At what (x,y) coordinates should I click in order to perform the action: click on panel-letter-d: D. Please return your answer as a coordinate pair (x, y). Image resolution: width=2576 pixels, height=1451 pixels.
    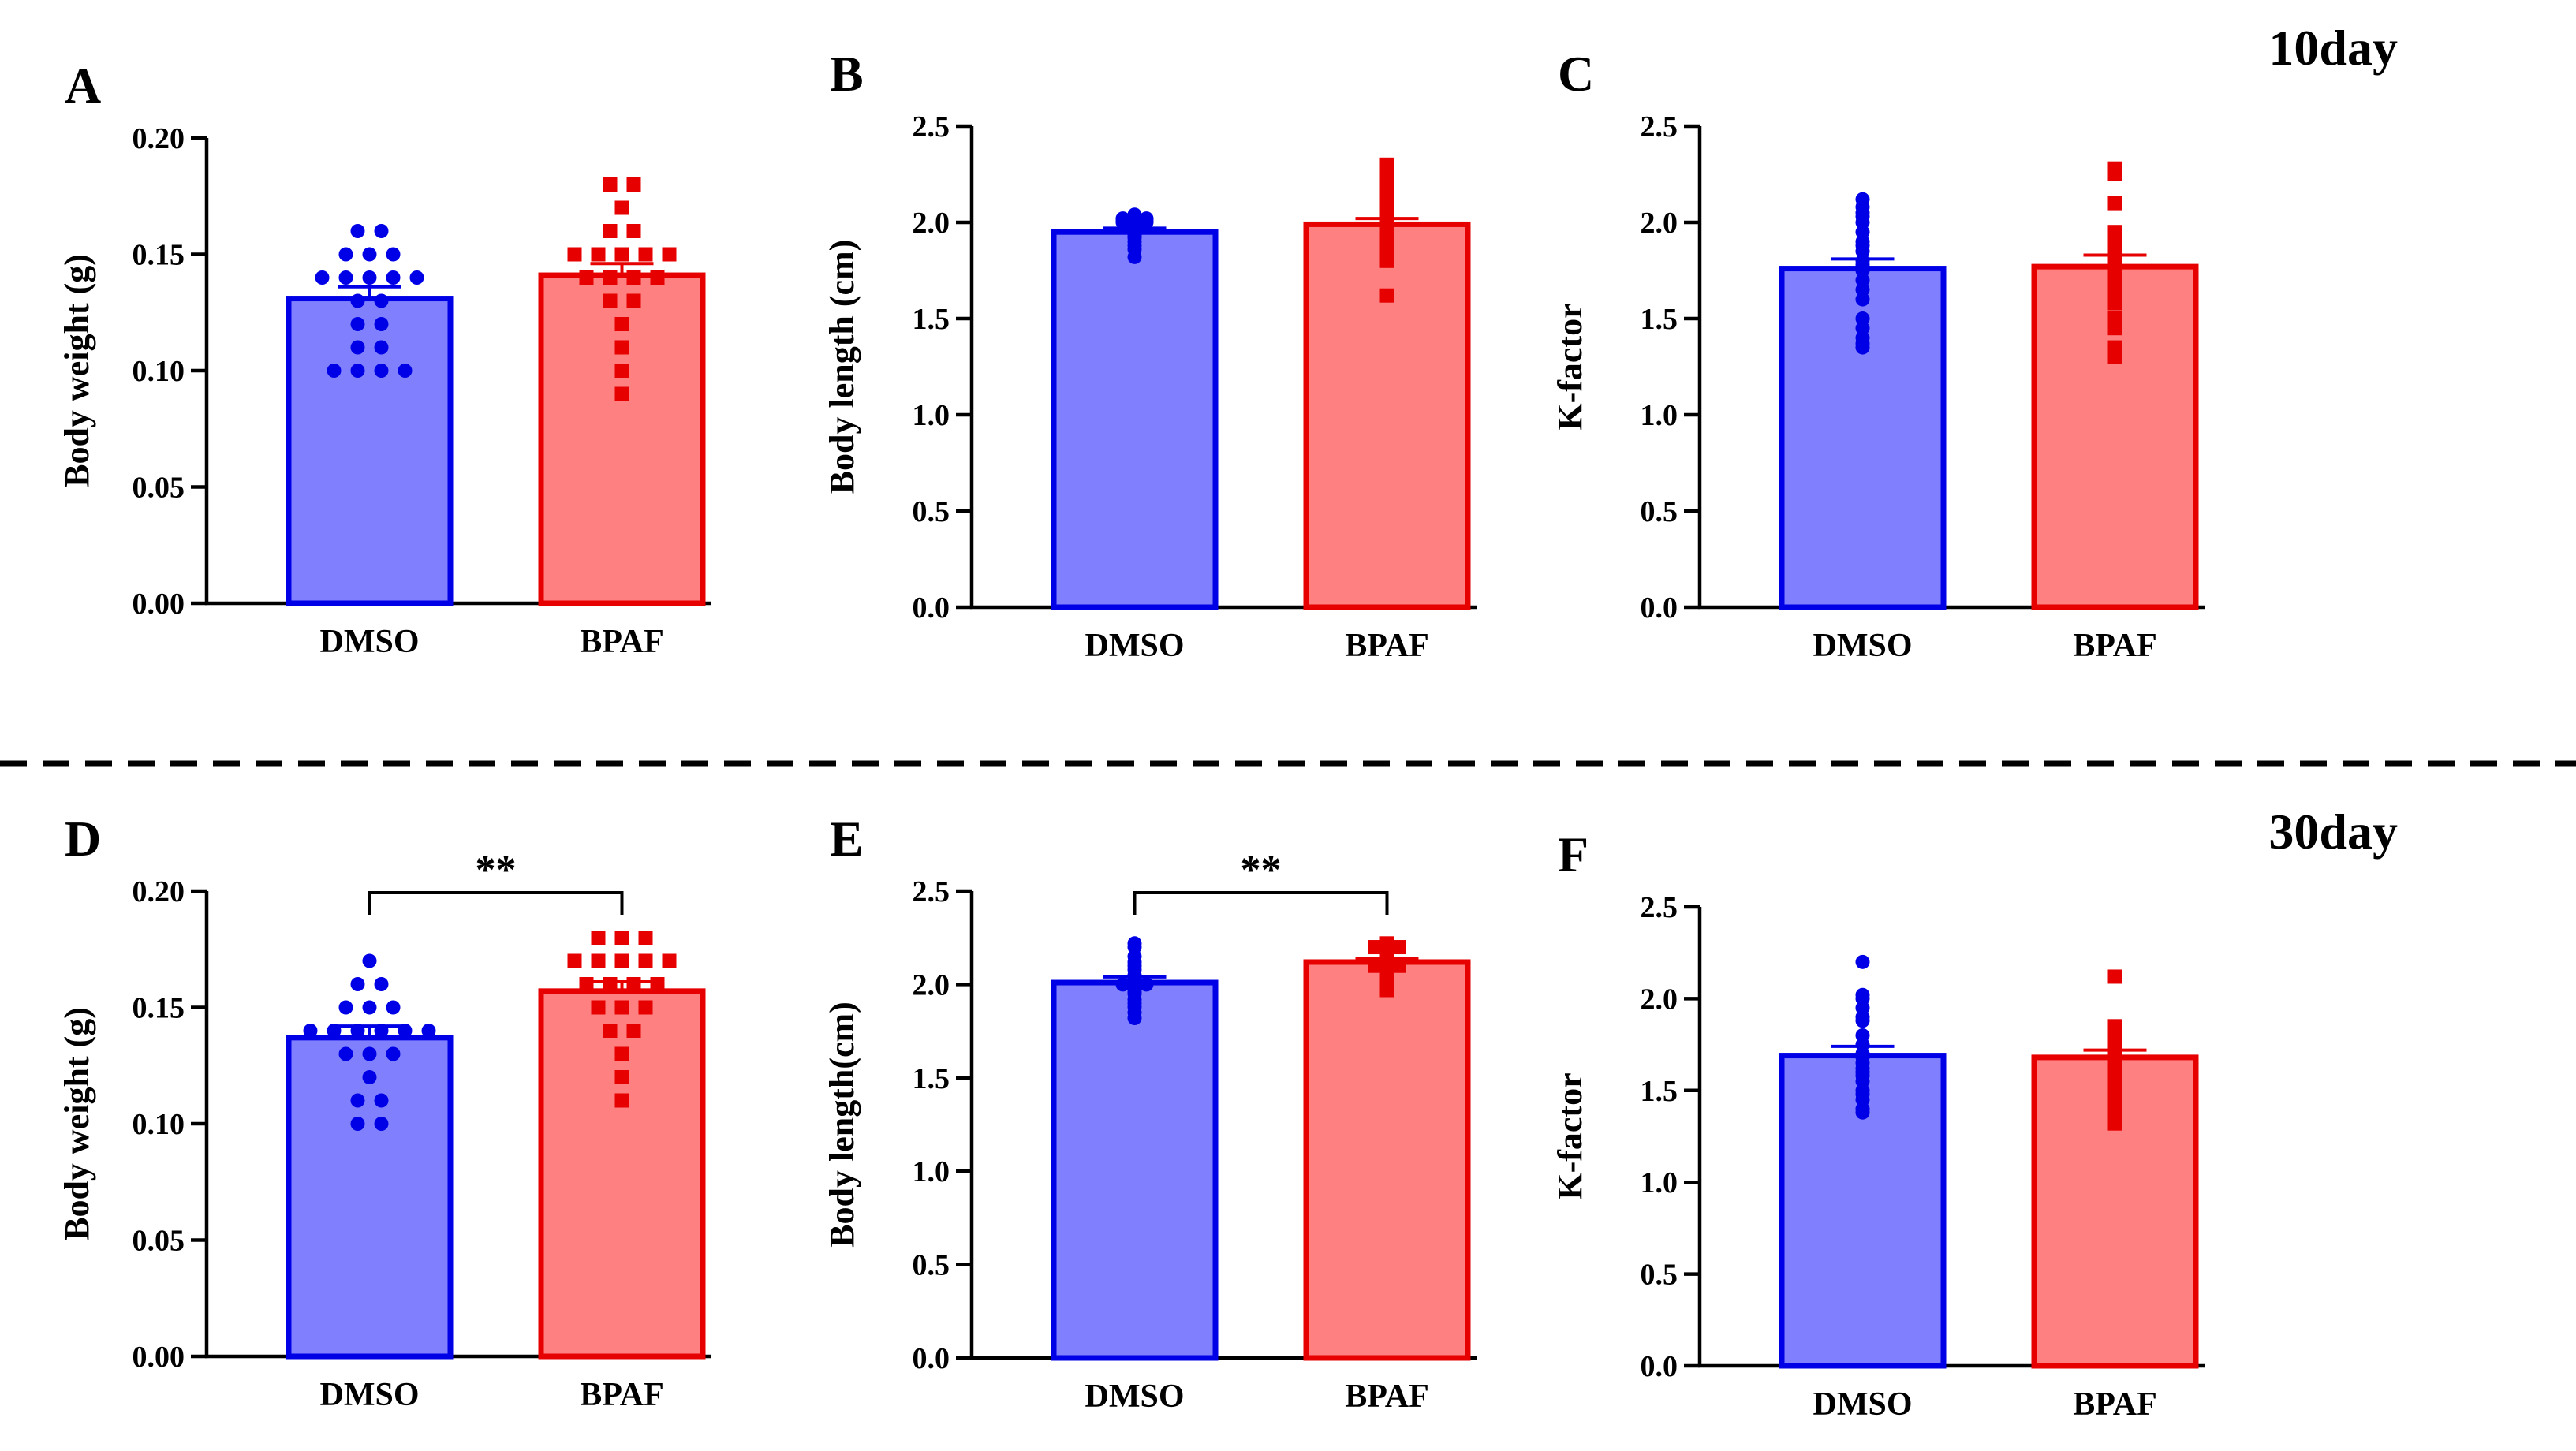
    Looking at the image, I should click on (83, 839).